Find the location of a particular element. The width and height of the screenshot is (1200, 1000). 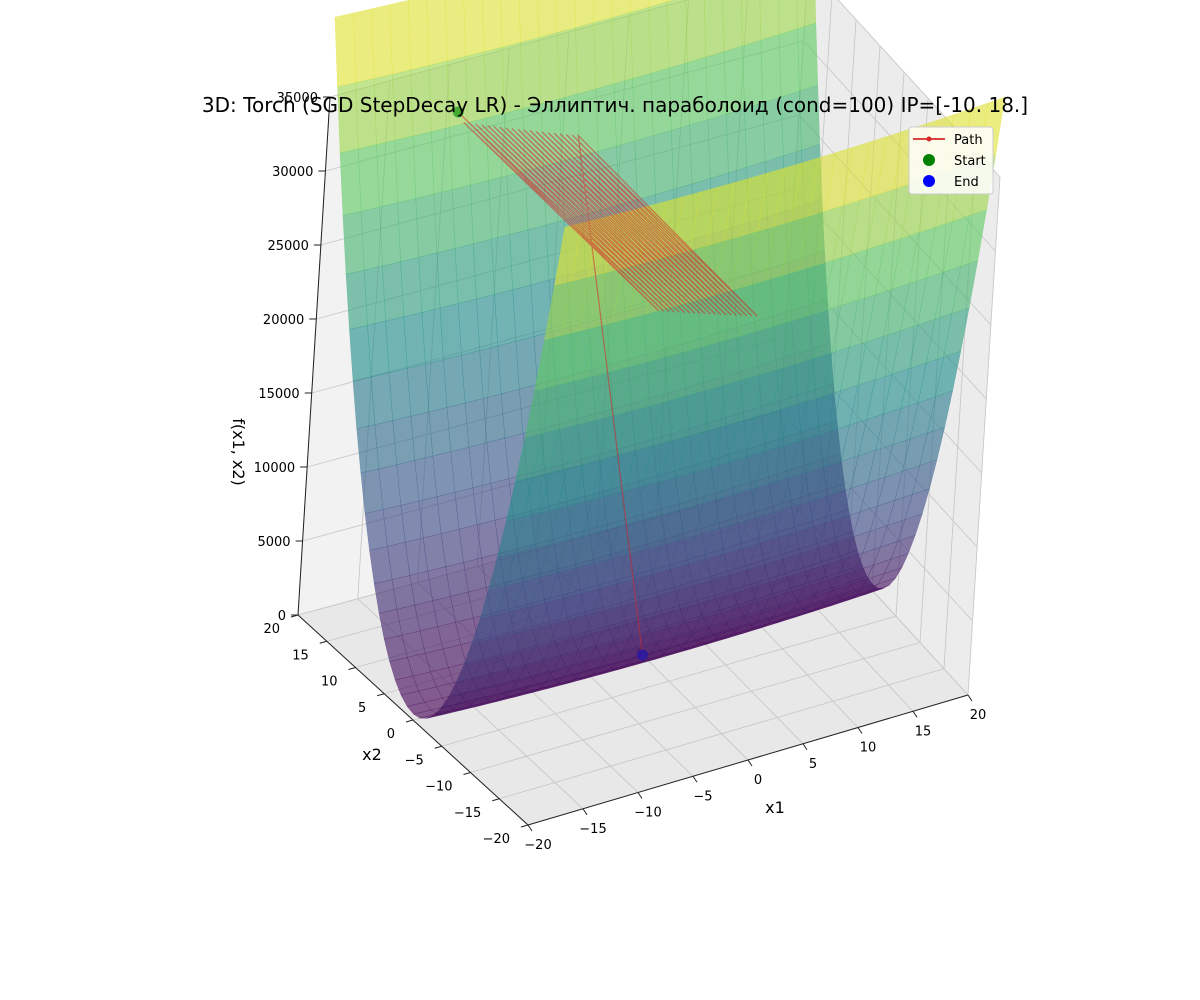

x2-tick-label: 10 is located at coordinates (329, 682).